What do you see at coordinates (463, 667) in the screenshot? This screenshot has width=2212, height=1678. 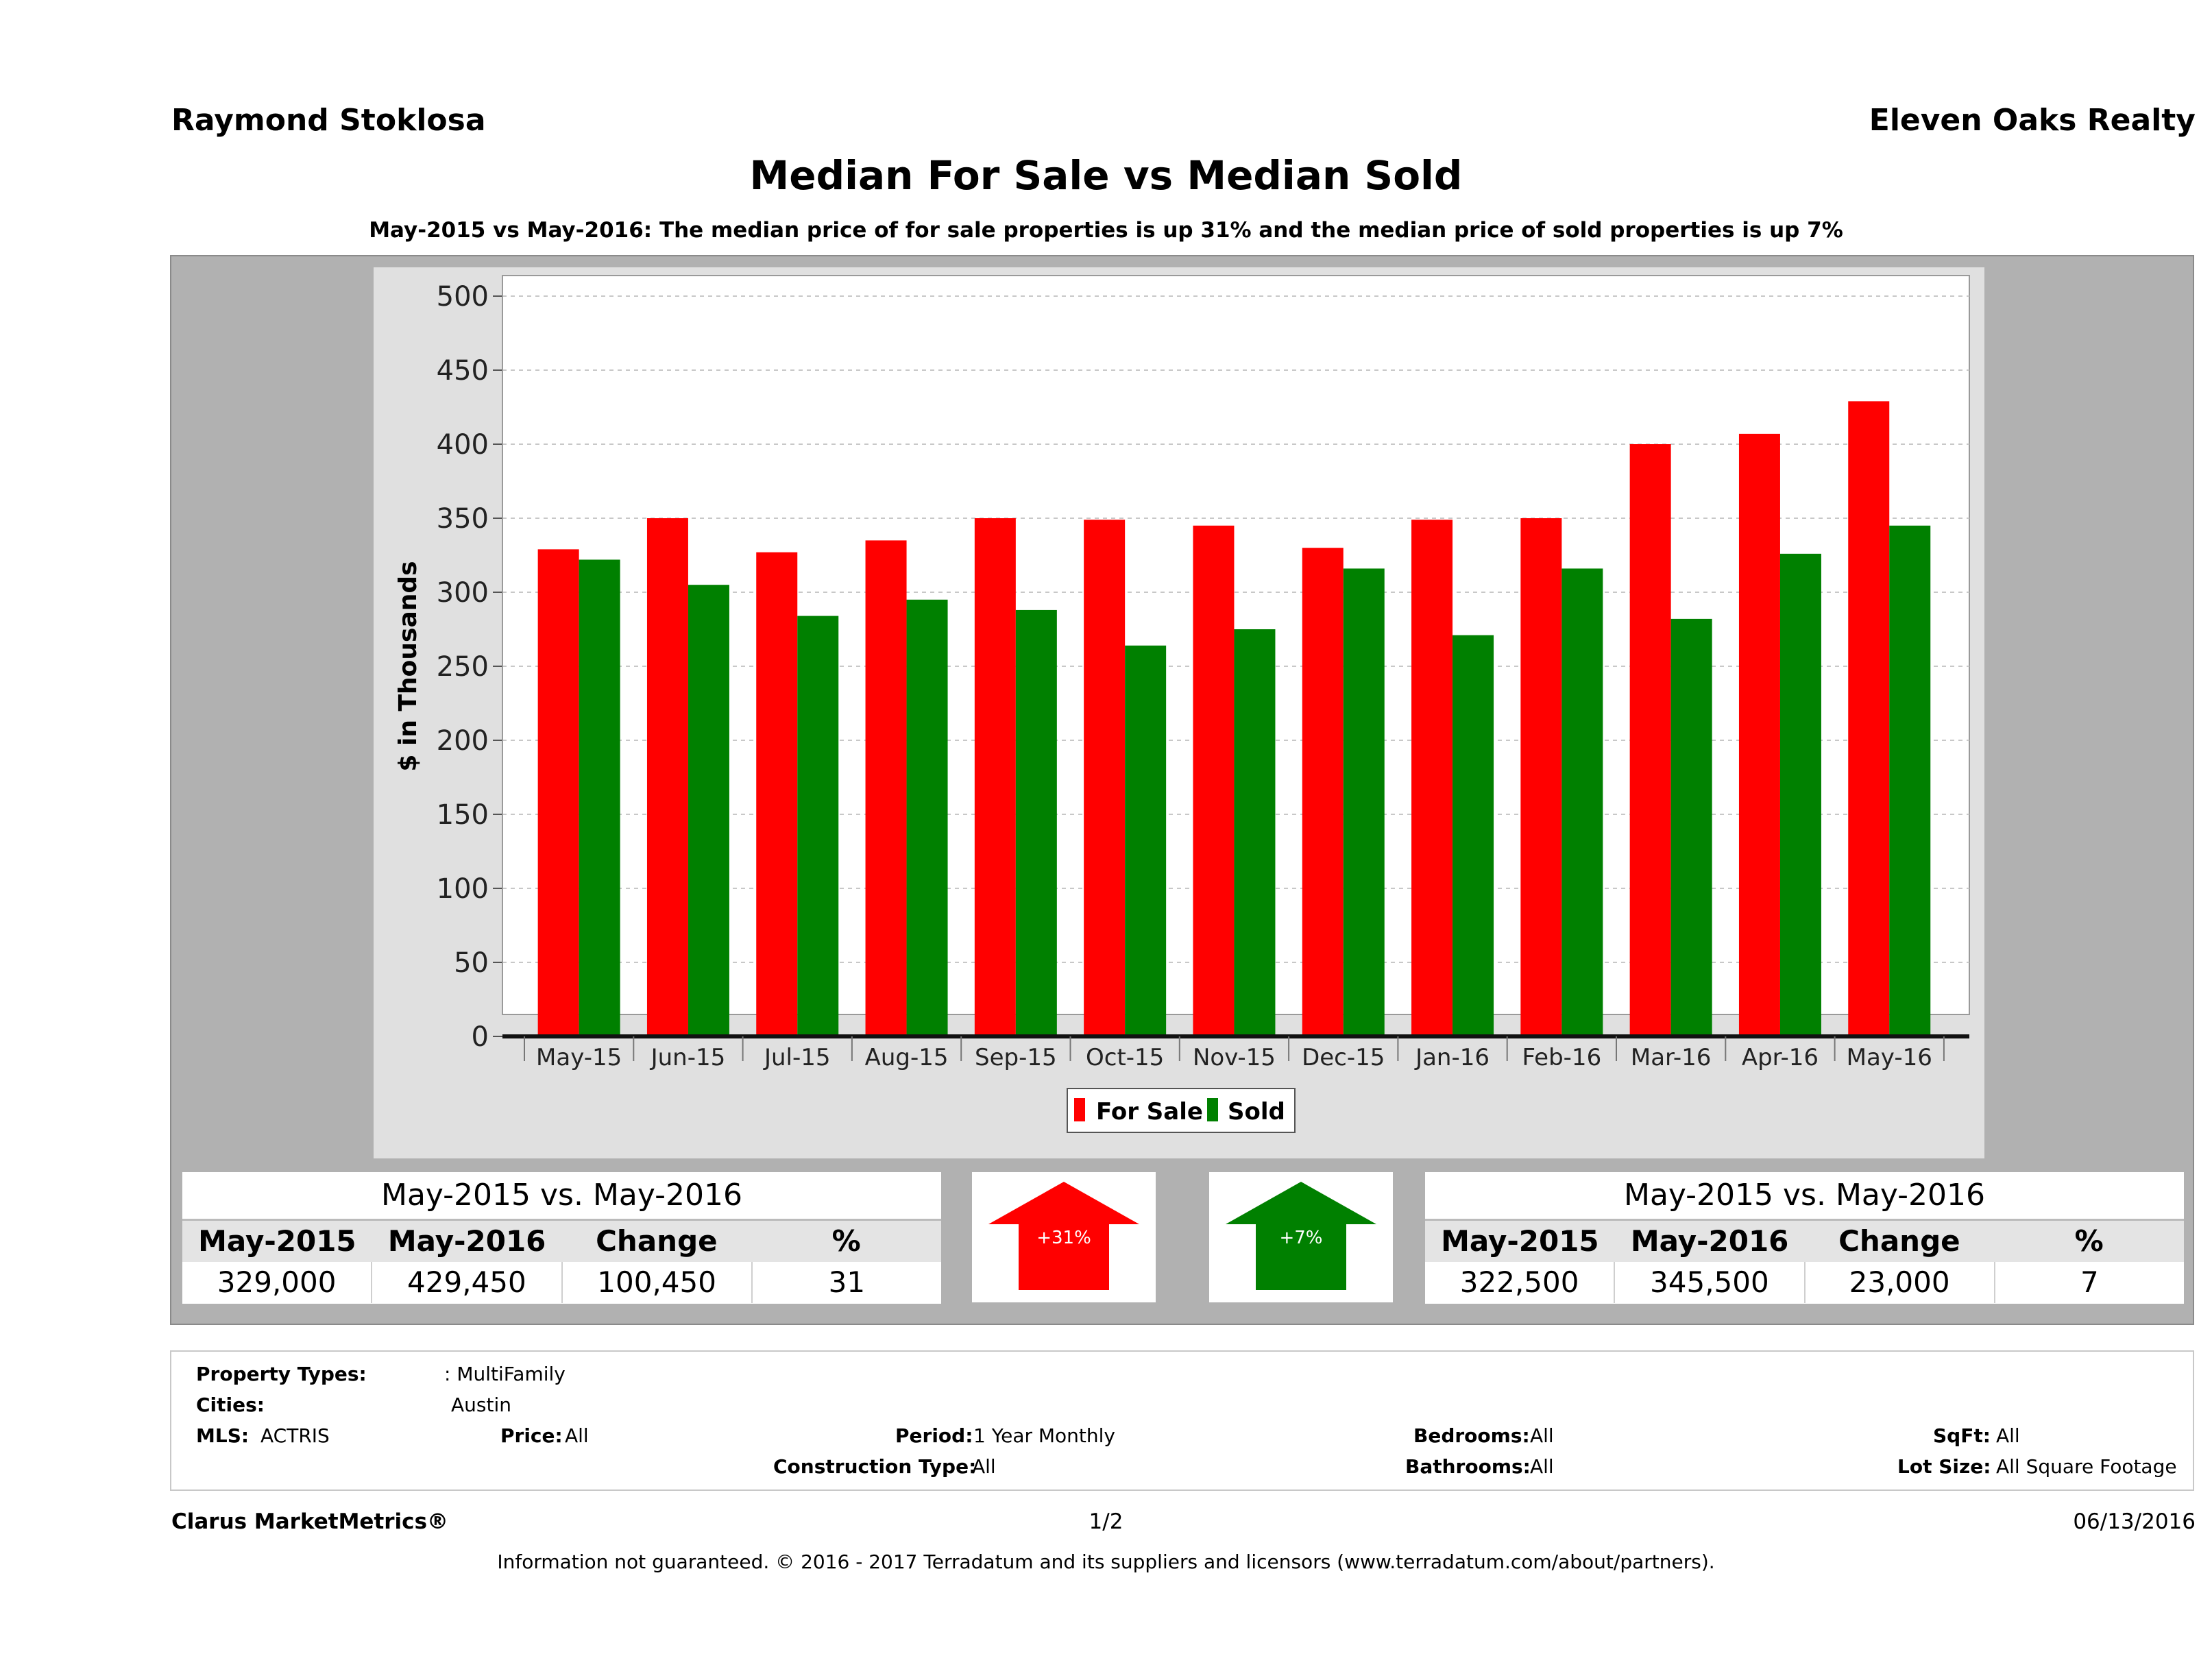 I see `y-tick-label: 250` at bounding box center [463, 667].